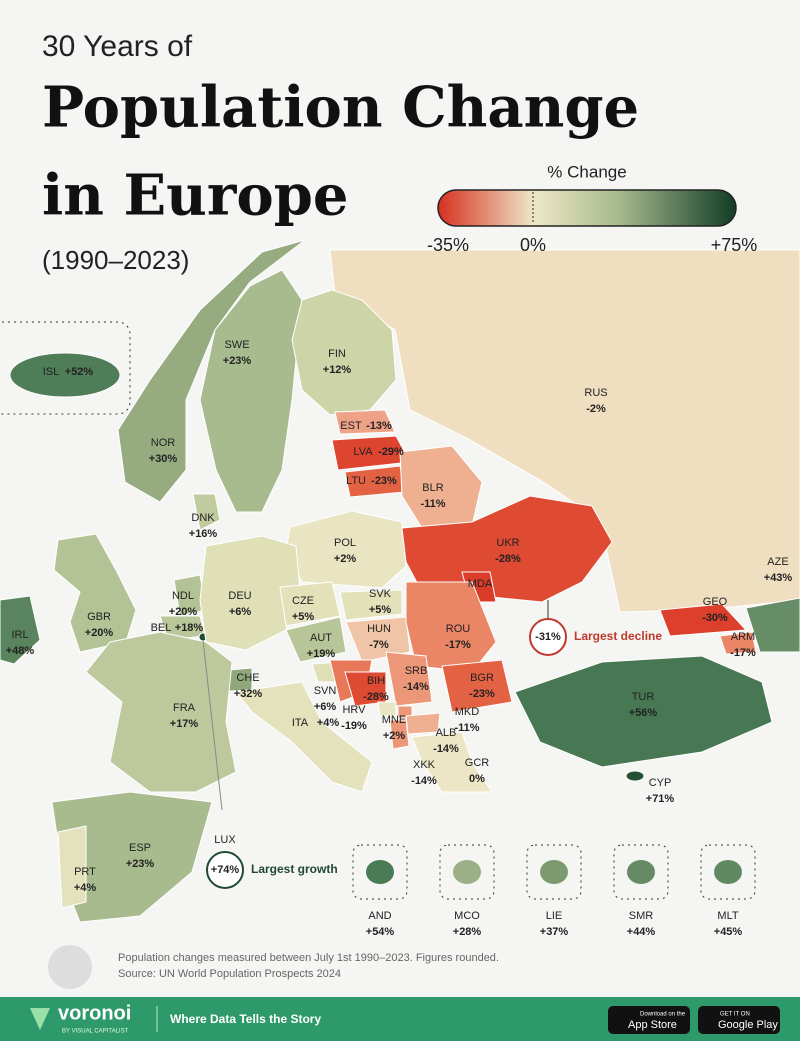  Describe the element at coordinates (19, 635) in the screenshot. I see `country-code: IRL` at that location.